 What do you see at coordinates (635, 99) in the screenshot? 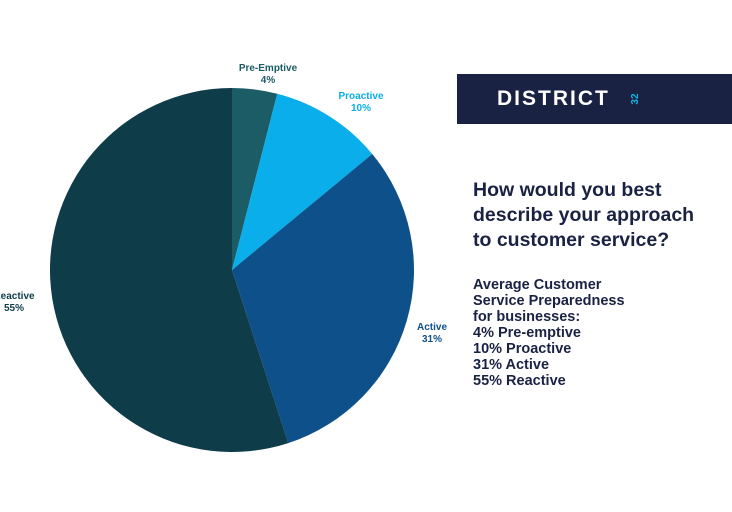
I see `brand-logo-number: 32` at bounding box center [635, 99].